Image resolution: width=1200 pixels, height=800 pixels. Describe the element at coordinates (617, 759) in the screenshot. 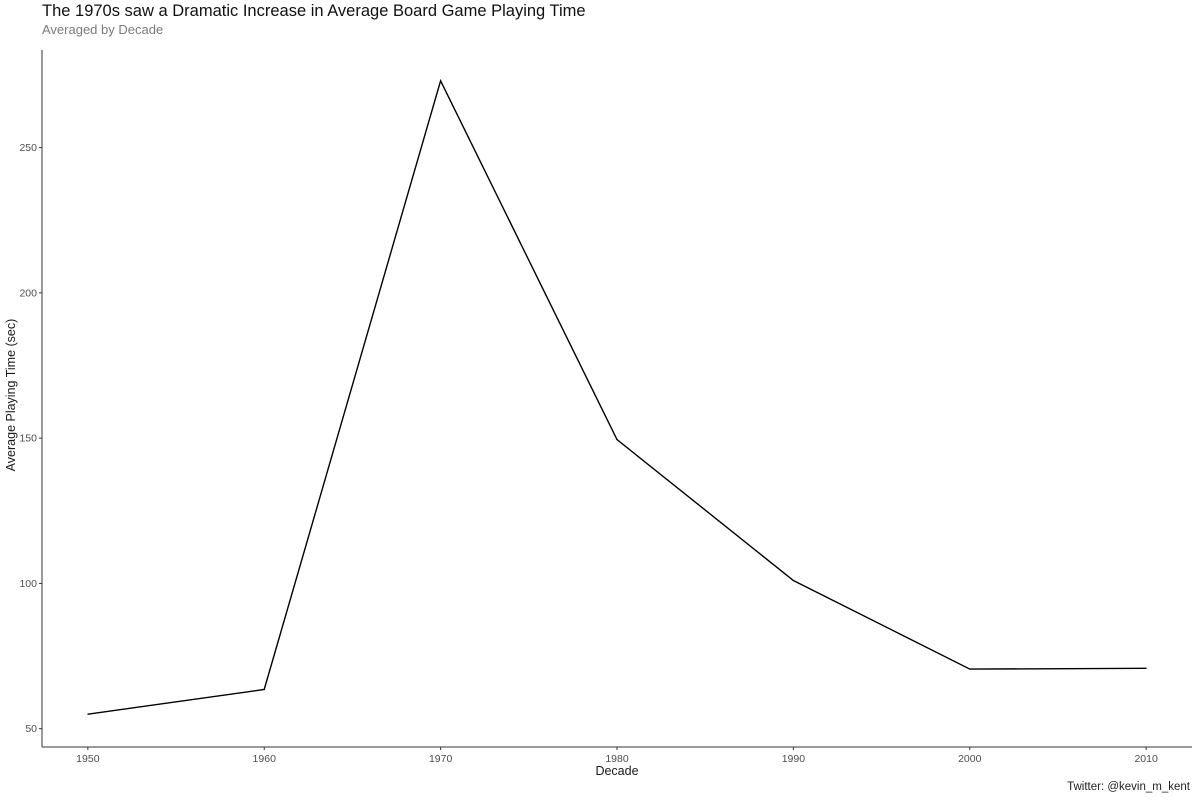

I see `x-tick-label: 1980` at that location.